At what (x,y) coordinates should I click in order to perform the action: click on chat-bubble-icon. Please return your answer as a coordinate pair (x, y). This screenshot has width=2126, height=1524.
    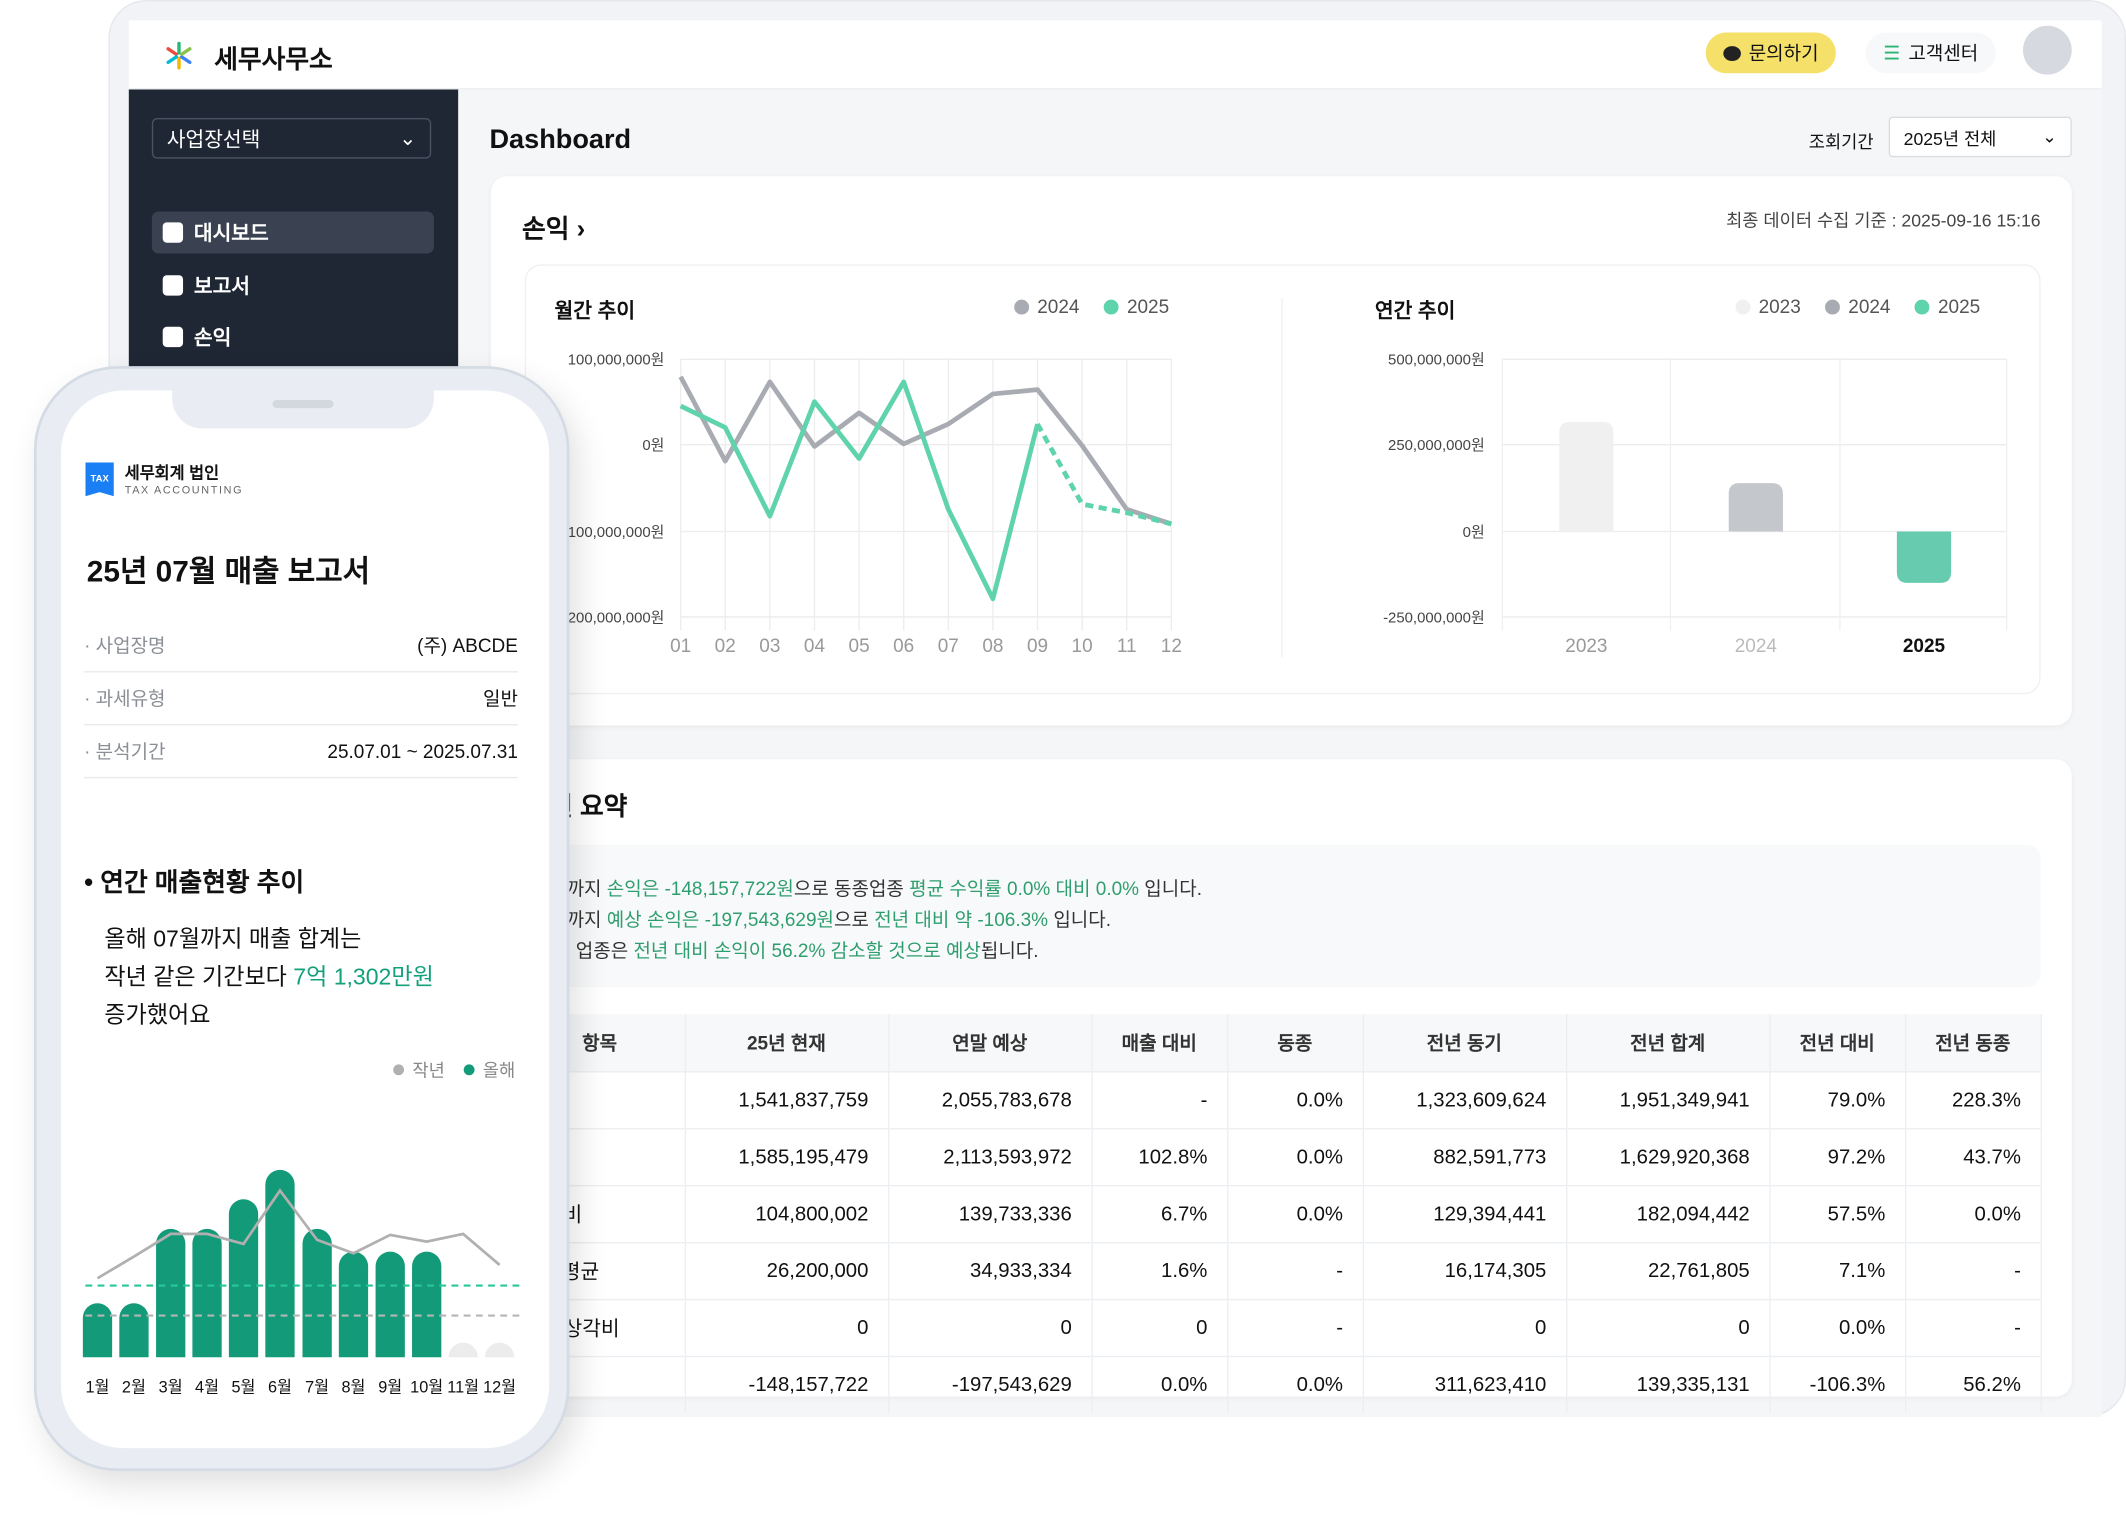
    Looking at the image, I should click on (1731, 53).